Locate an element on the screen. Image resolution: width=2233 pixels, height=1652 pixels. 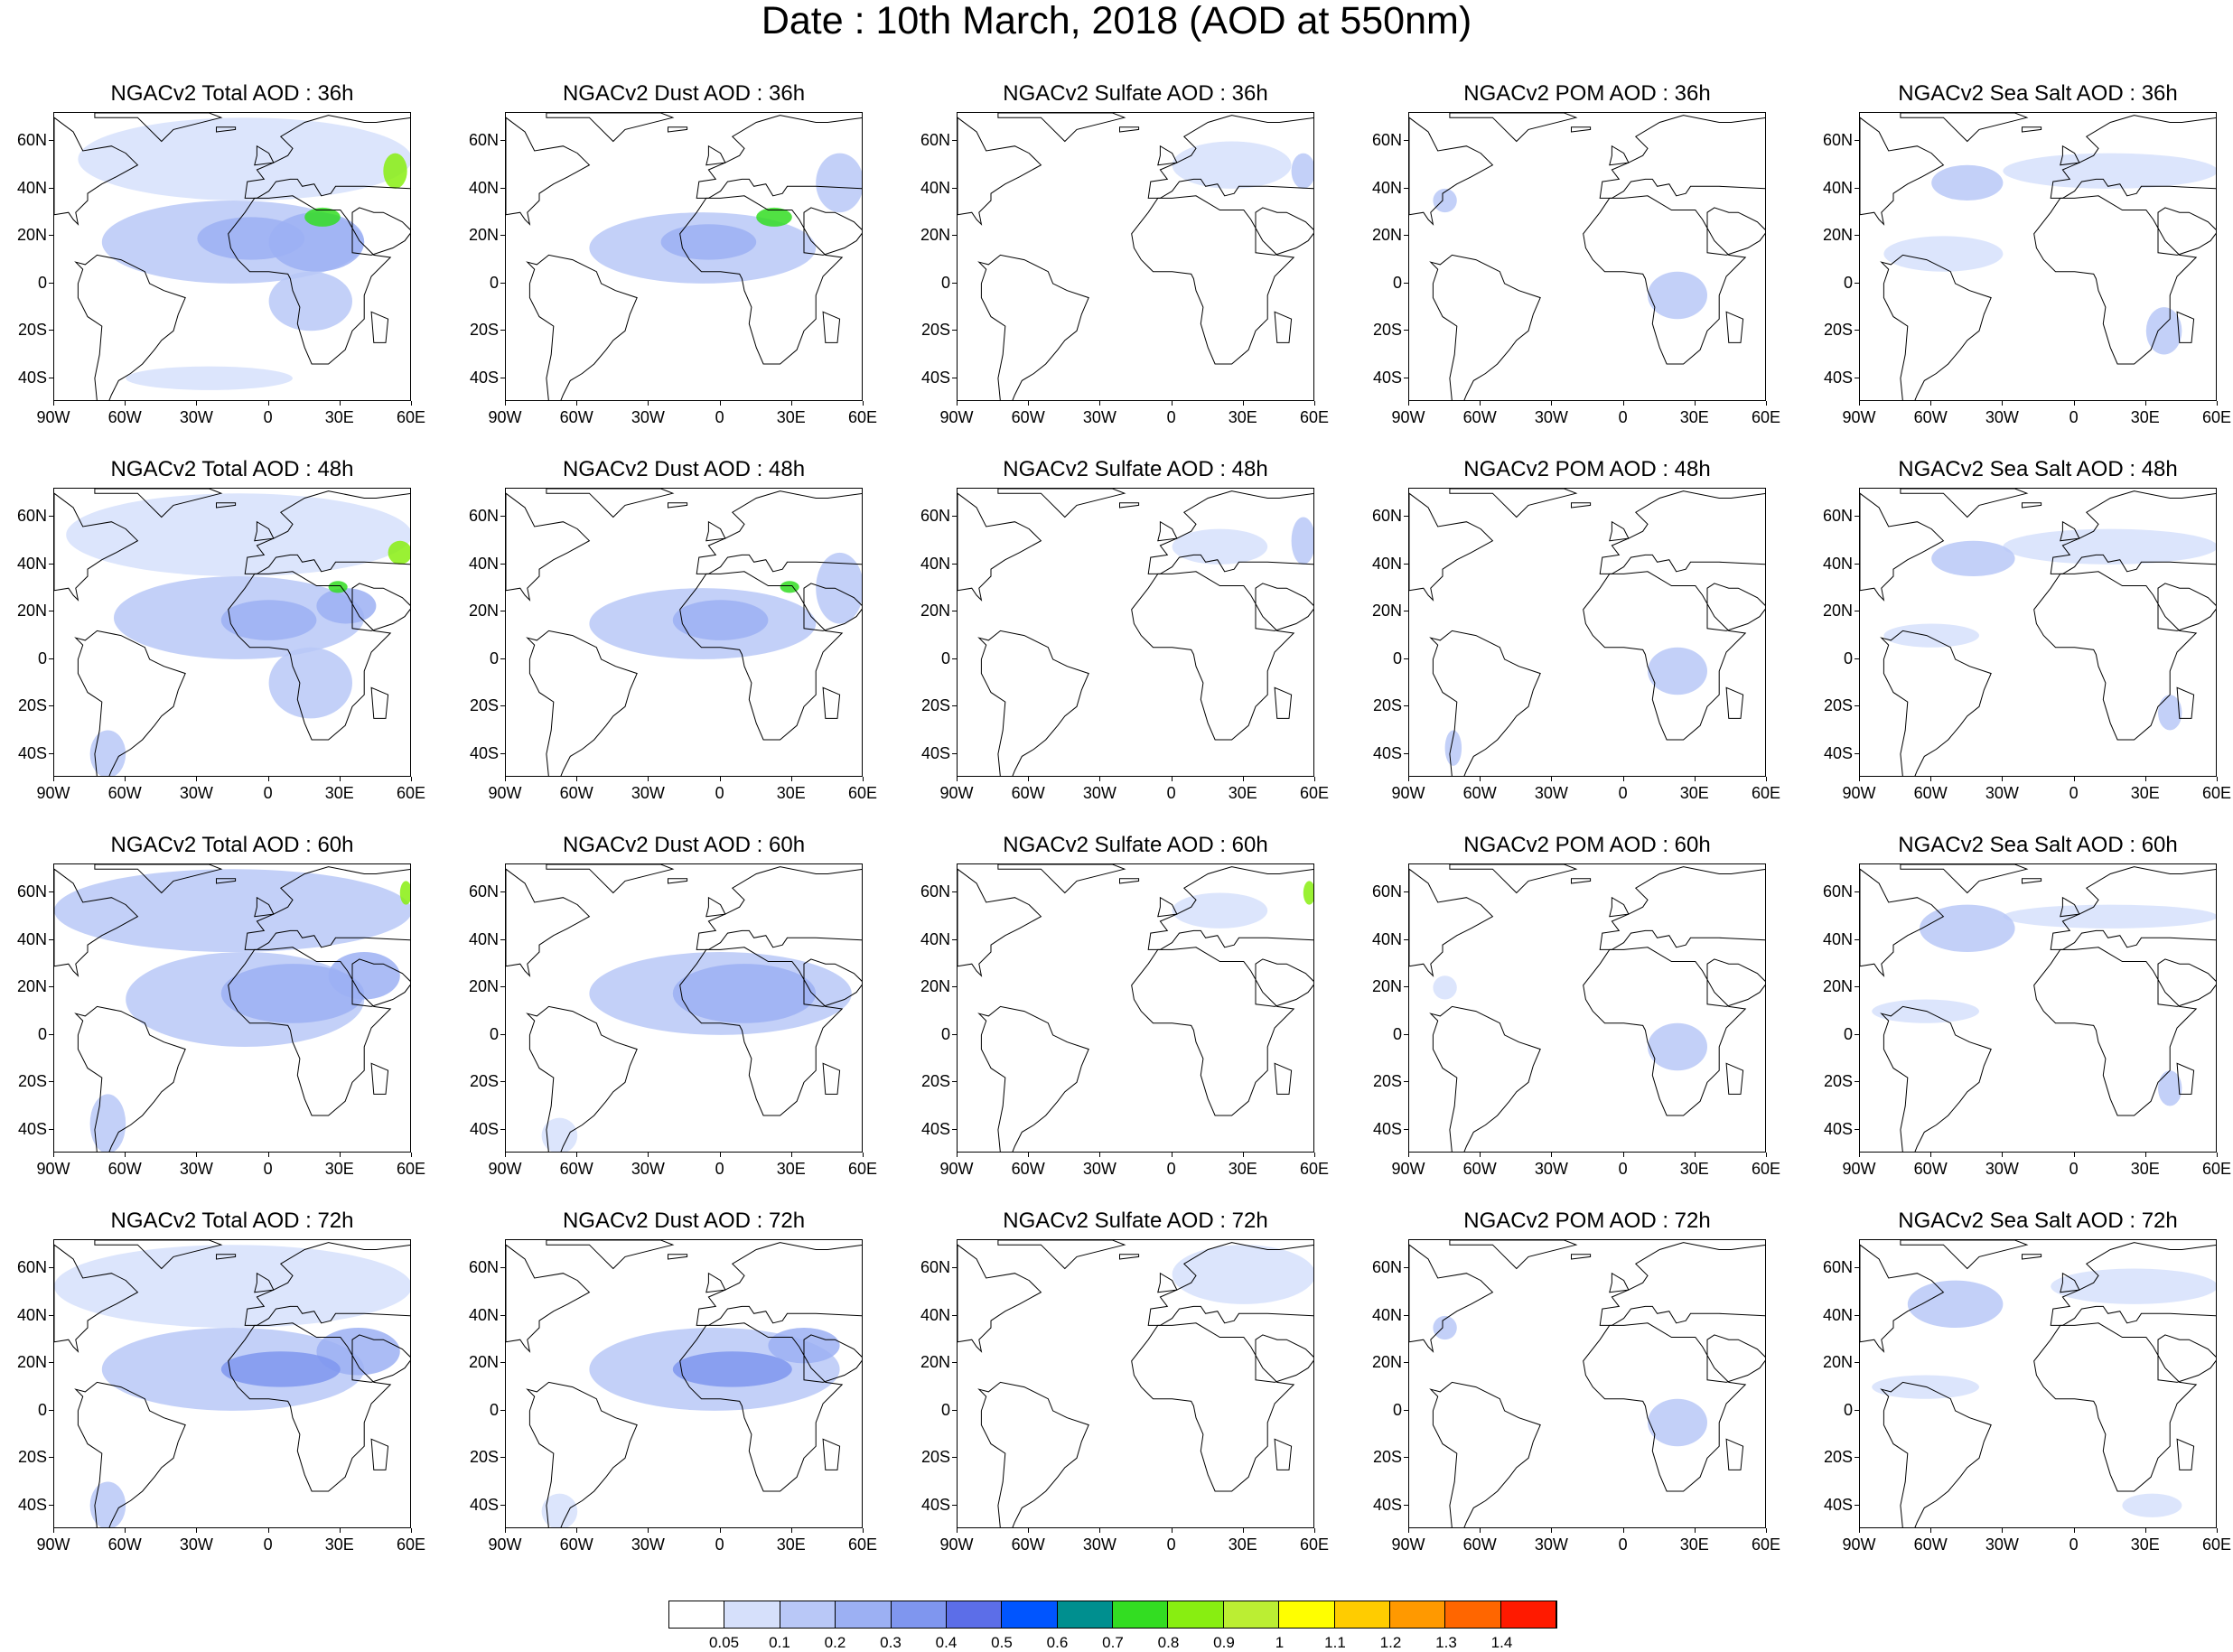
lon-tick-label: 60E is located at coordinates (411, 793).